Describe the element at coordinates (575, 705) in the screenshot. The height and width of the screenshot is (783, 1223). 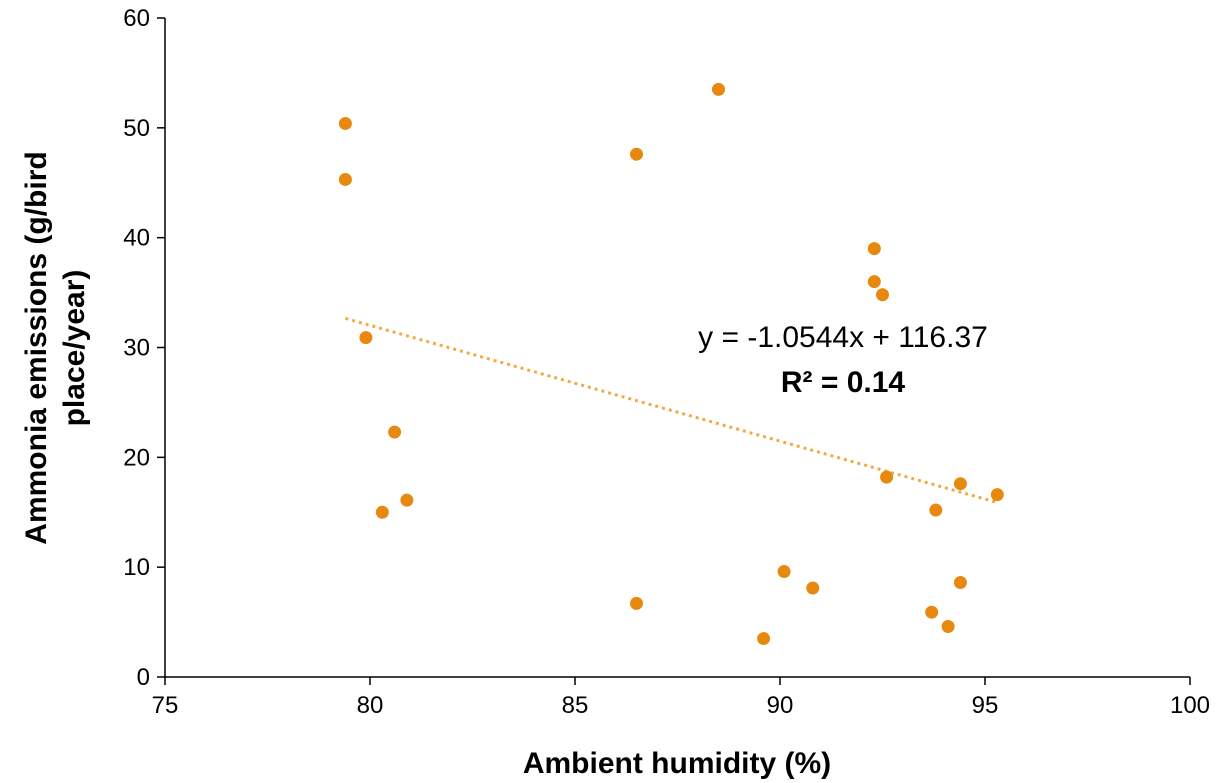
I see `x-tick-label: 85` at that location.